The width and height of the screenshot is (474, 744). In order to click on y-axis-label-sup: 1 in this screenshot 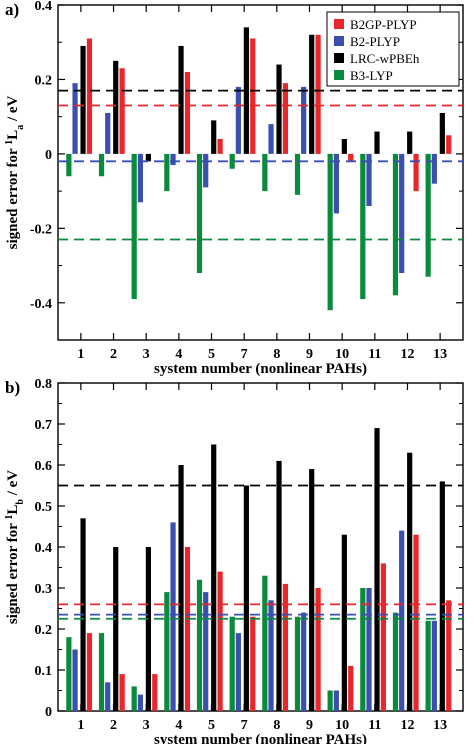, I will do `click(9, 142)`.